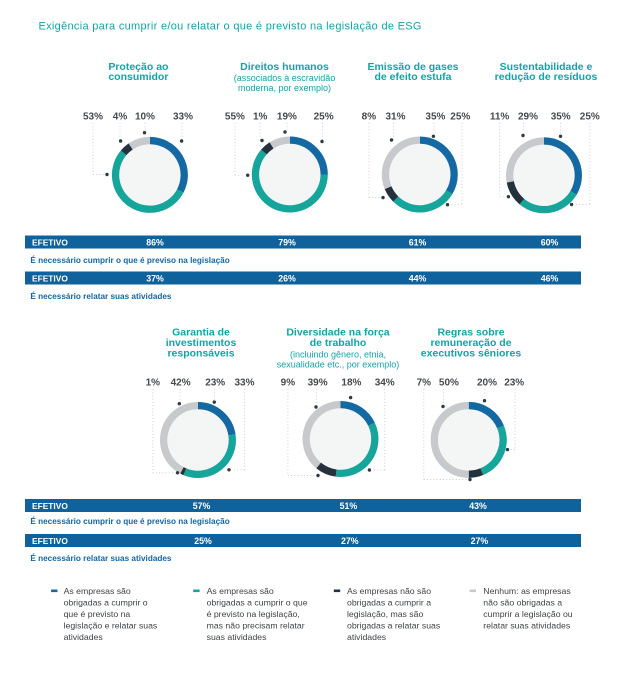  Describe the element at coordinates (201, 333) in the screenshot. I see `svg-text: Garantia de` at that location.